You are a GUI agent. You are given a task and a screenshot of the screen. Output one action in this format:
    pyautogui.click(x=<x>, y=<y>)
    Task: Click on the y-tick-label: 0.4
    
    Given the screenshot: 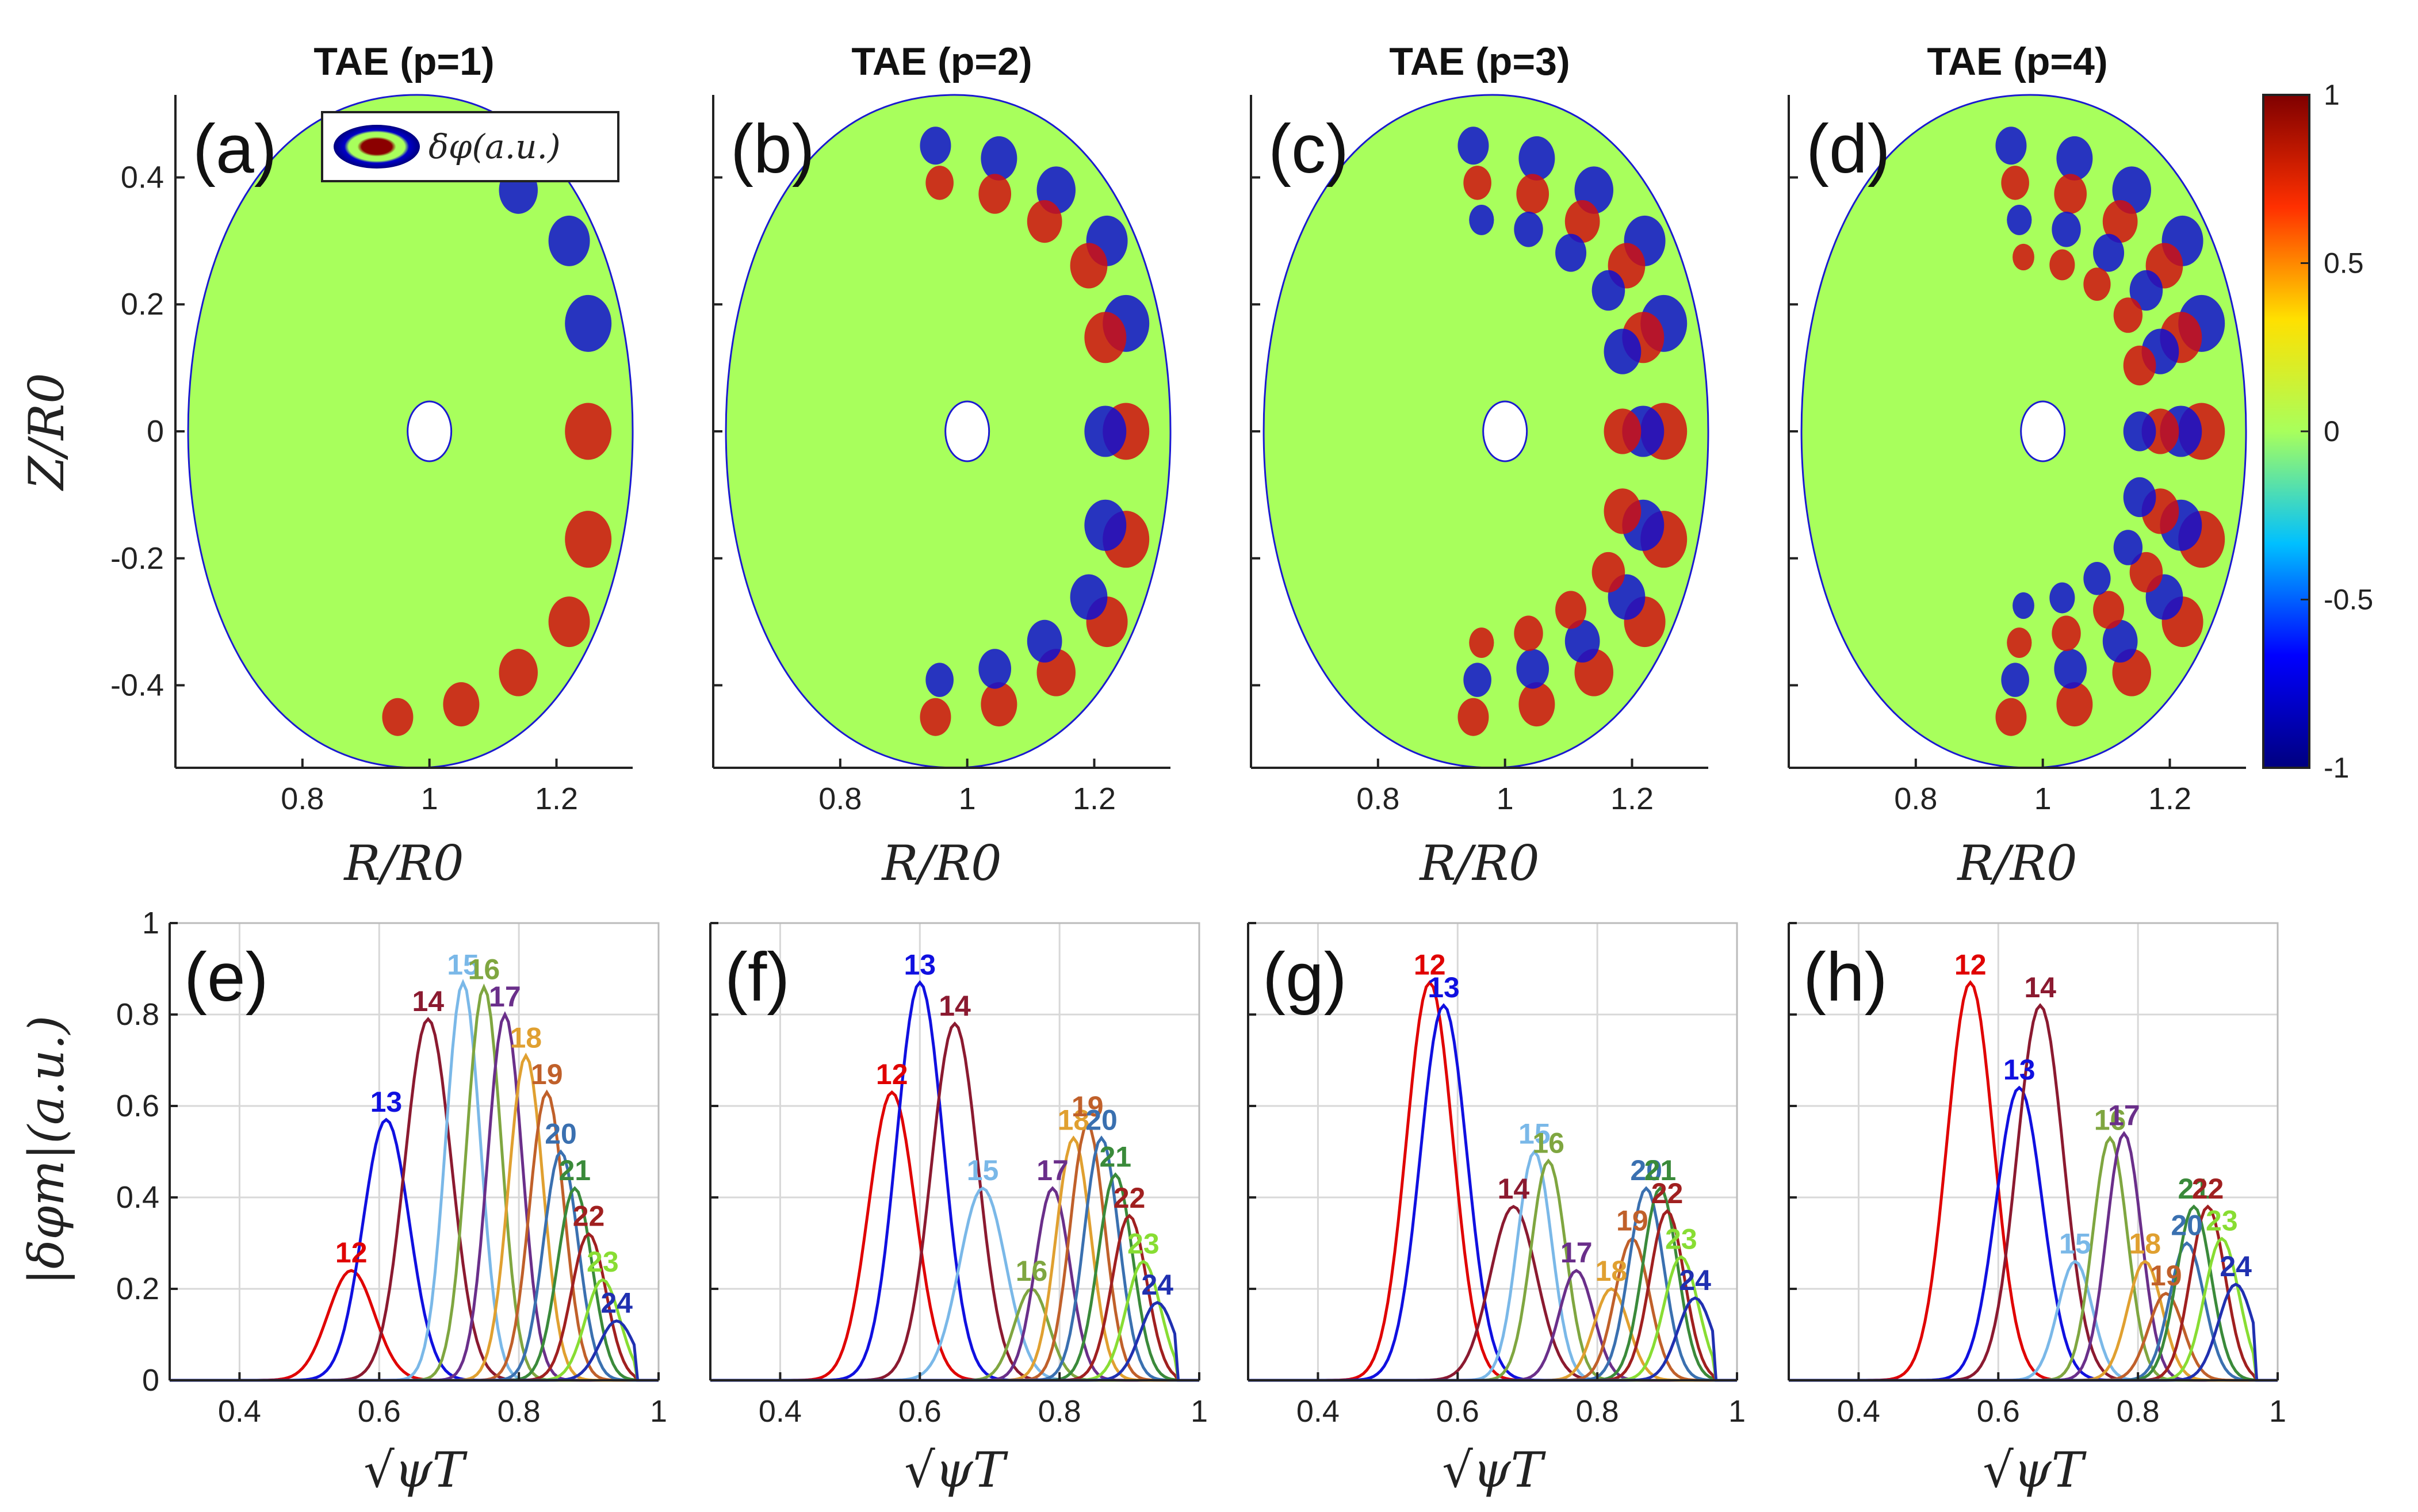 What is the action you would take?
    pyautogui.click(x=137, y=1197)
    